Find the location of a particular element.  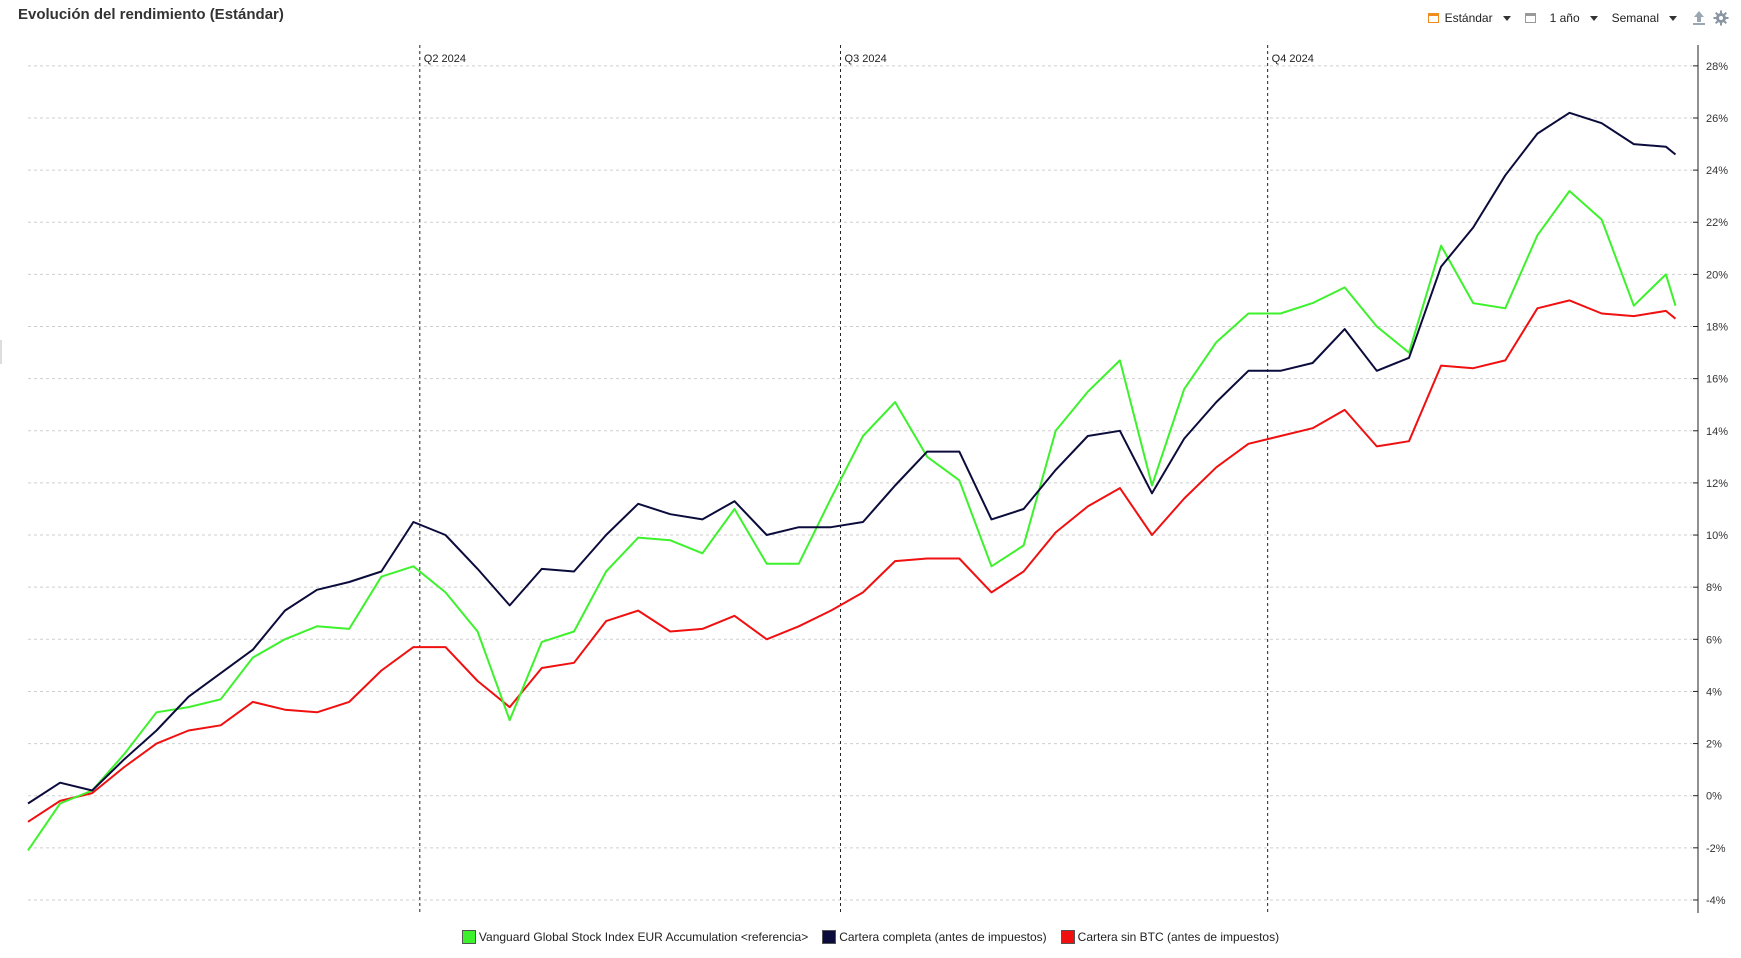

range-selector: 1 año is located at coordinates (1578, 18).